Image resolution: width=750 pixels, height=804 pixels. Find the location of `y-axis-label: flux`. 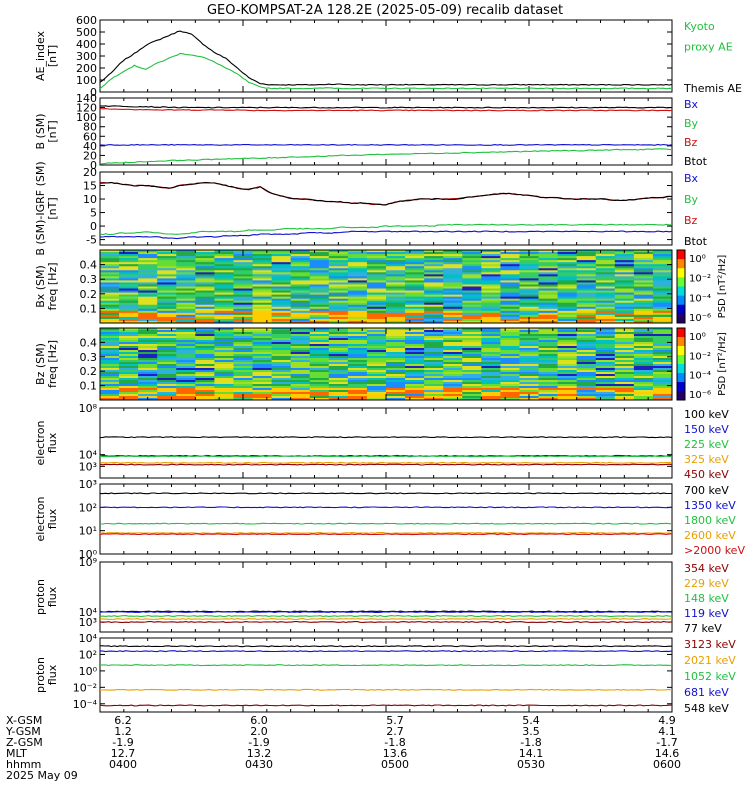

y-axis-label: flux is located at coordinates (52, 674).